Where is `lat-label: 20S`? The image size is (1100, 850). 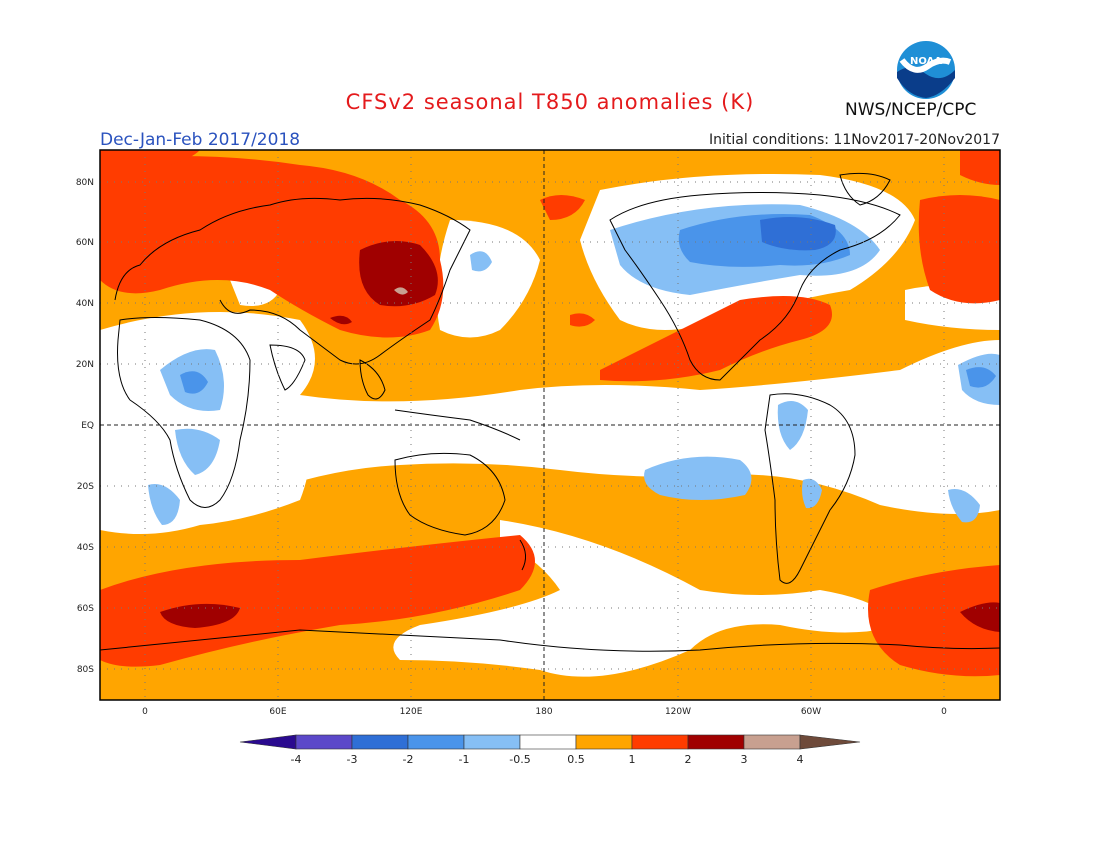
lat-label: 20S is located at coordinates (85, 487).